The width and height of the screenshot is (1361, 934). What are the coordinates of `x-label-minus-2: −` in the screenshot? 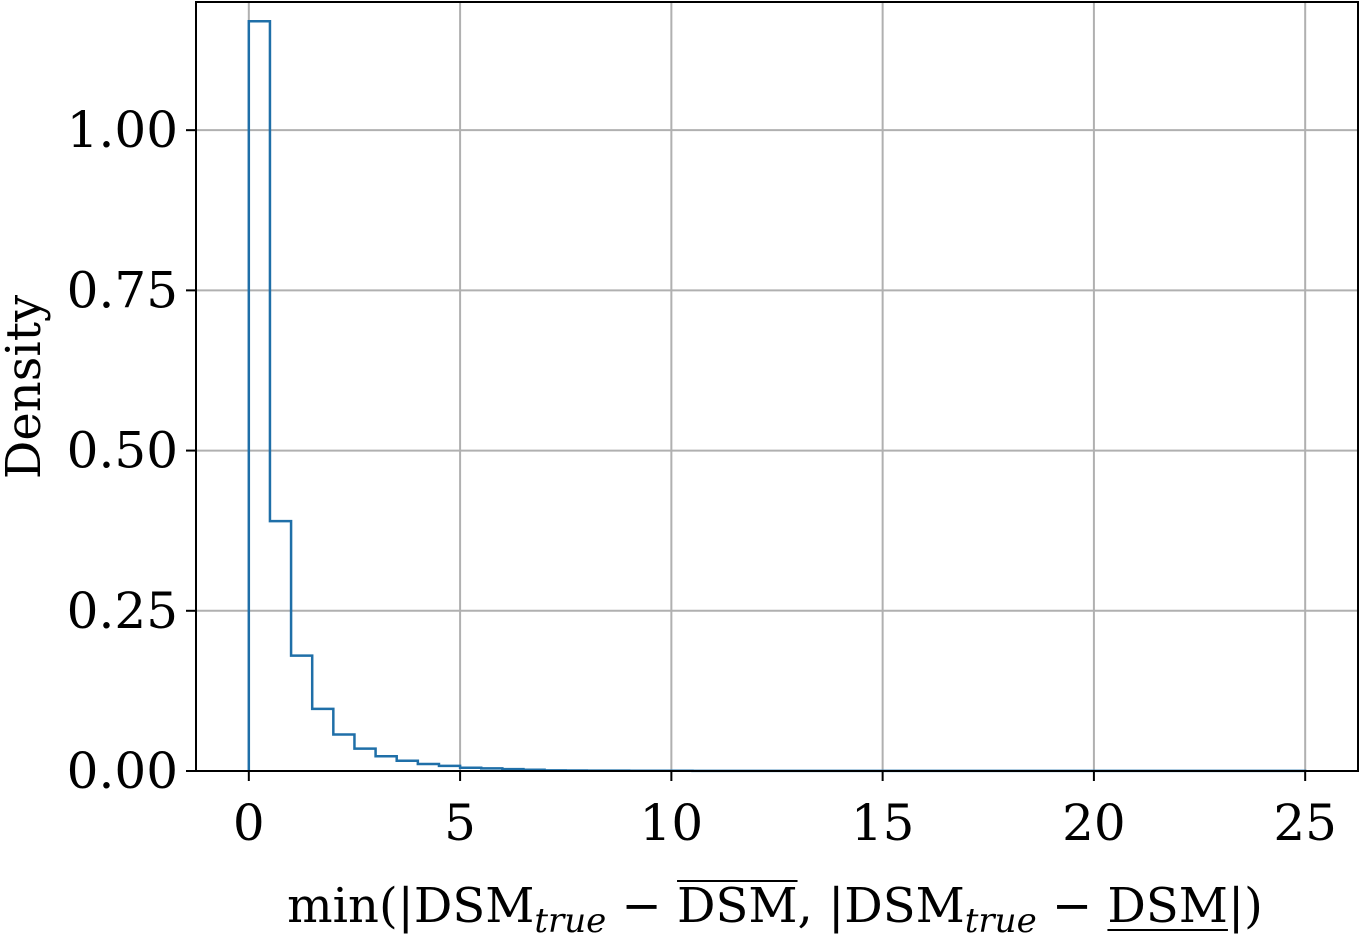 It's located at (1072, 906).